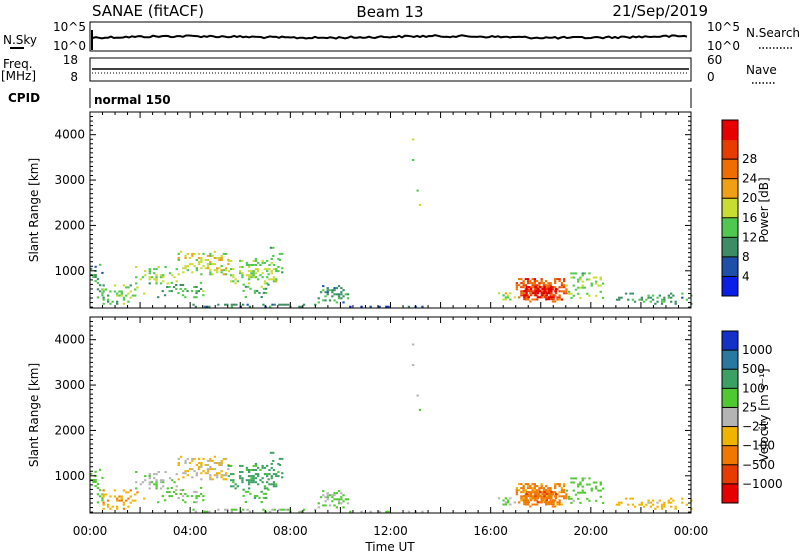 The height and width of the screenshot is (554, 800). What do you see at coordinates (190, 531) in the screenshot?
I see `time-tick-label: 04:00` at bounding box center [190, 531].